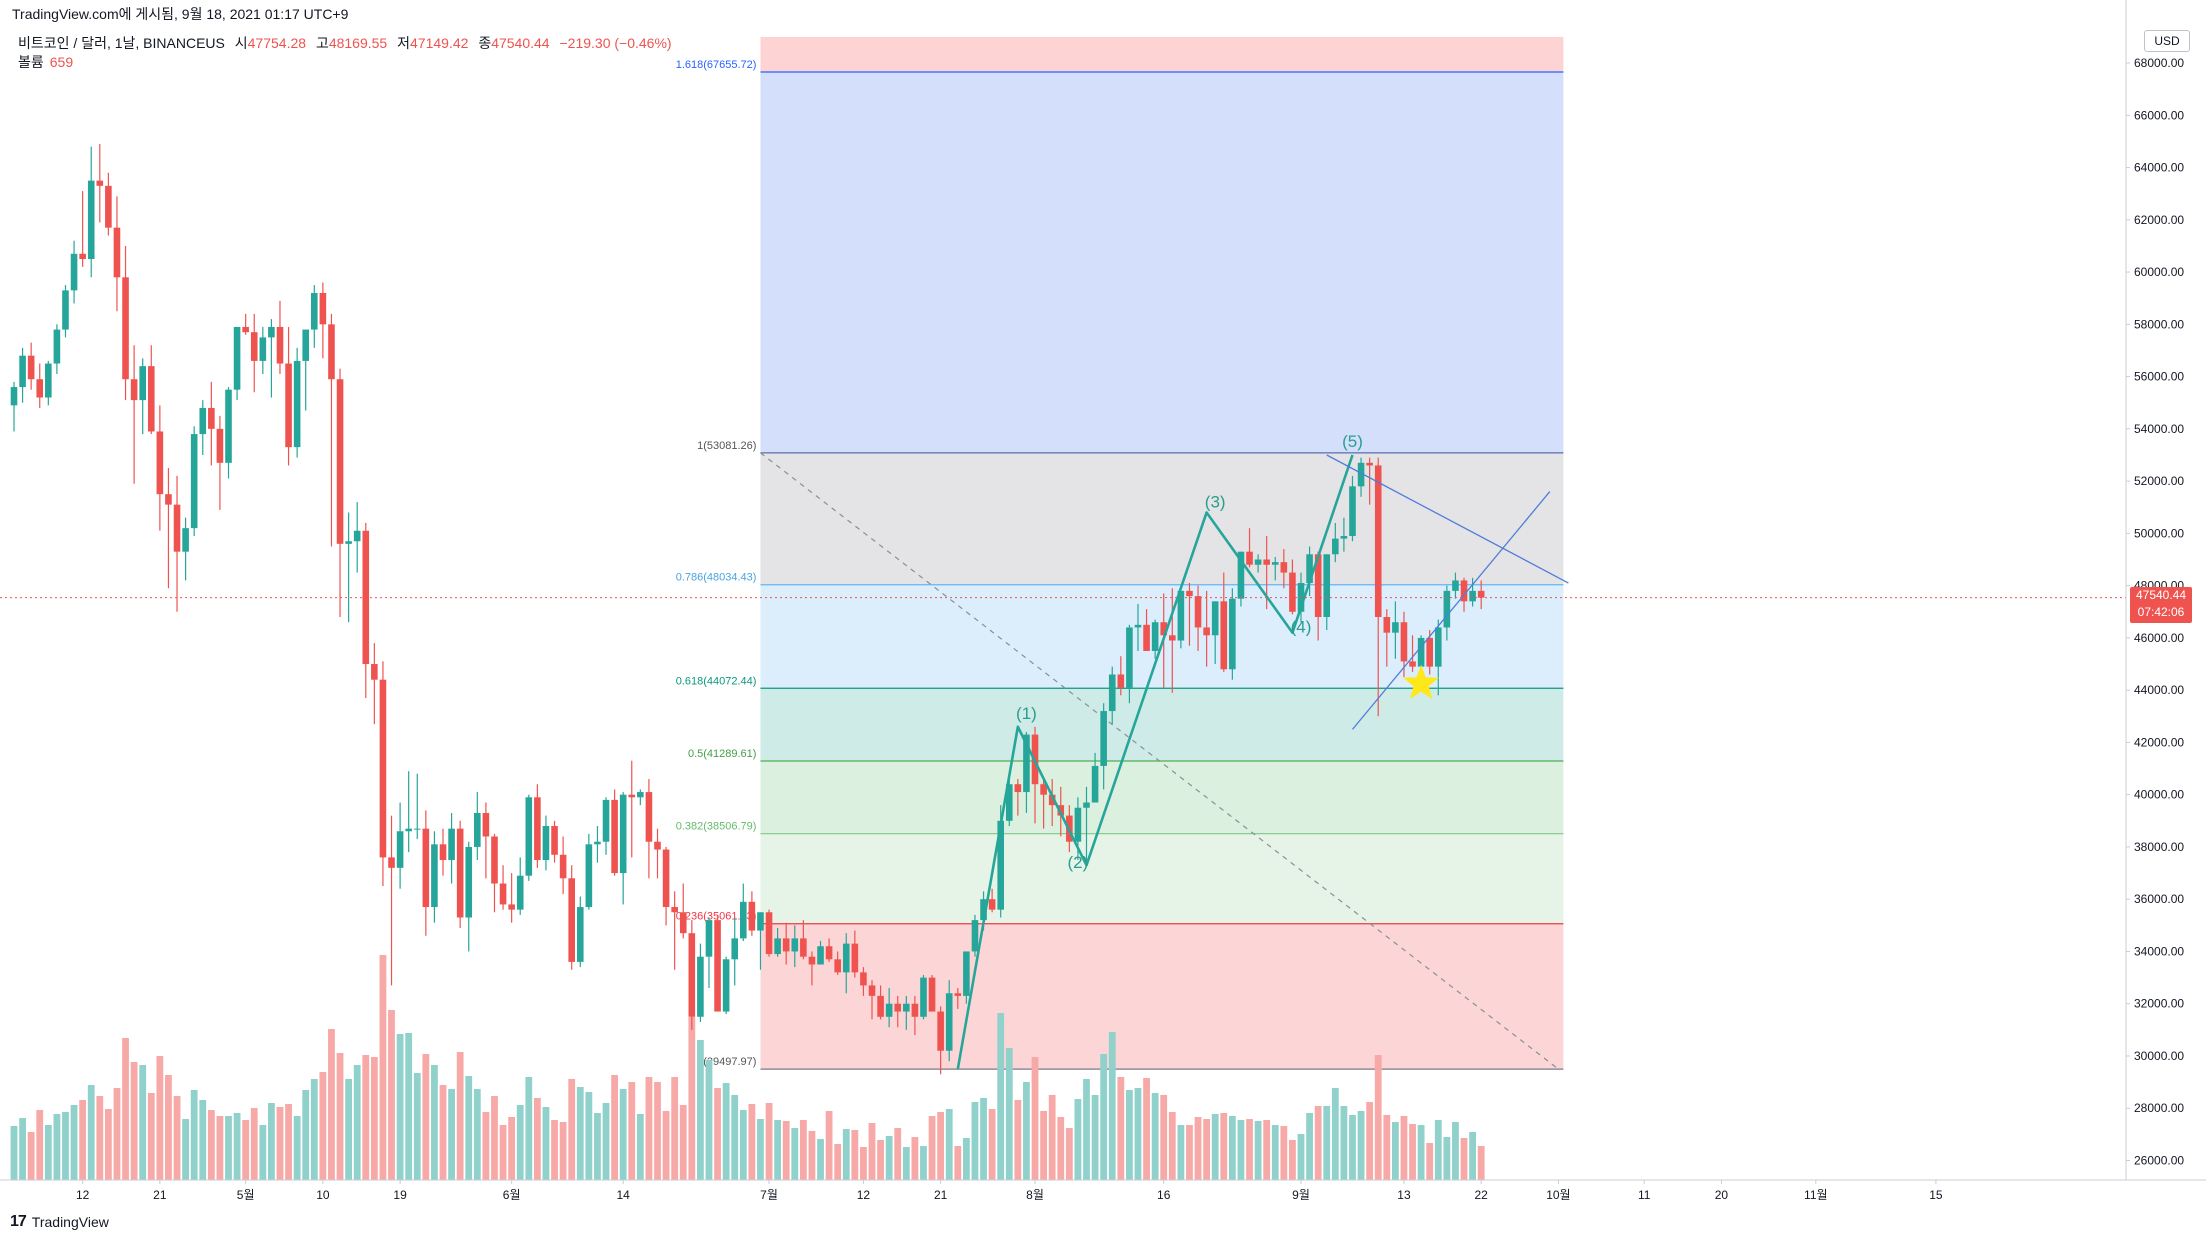 The width and height of the screenshot is (2206, 1238). I want to click on symbol-name: 비트코인 / 달러, 1날, BINANCEUS, so click(121, 43).